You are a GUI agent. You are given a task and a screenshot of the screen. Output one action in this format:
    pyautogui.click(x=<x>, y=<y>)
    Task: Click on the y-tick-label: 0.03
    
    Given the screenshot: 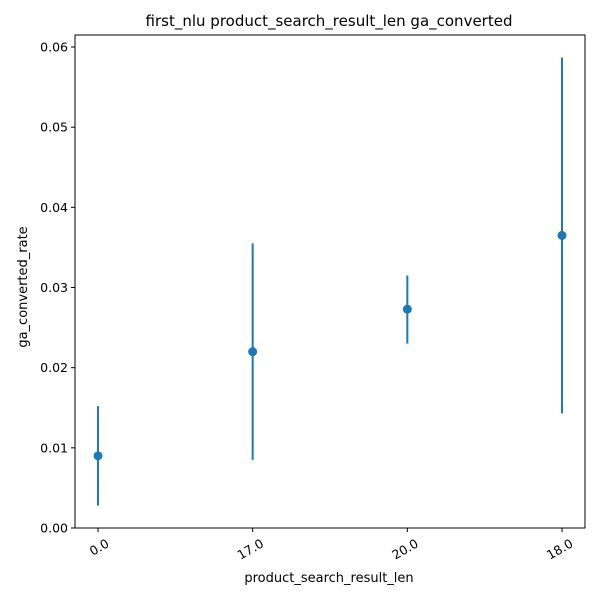 What is the action you would take?
    pyautogui.click(x=54, y=287)
    